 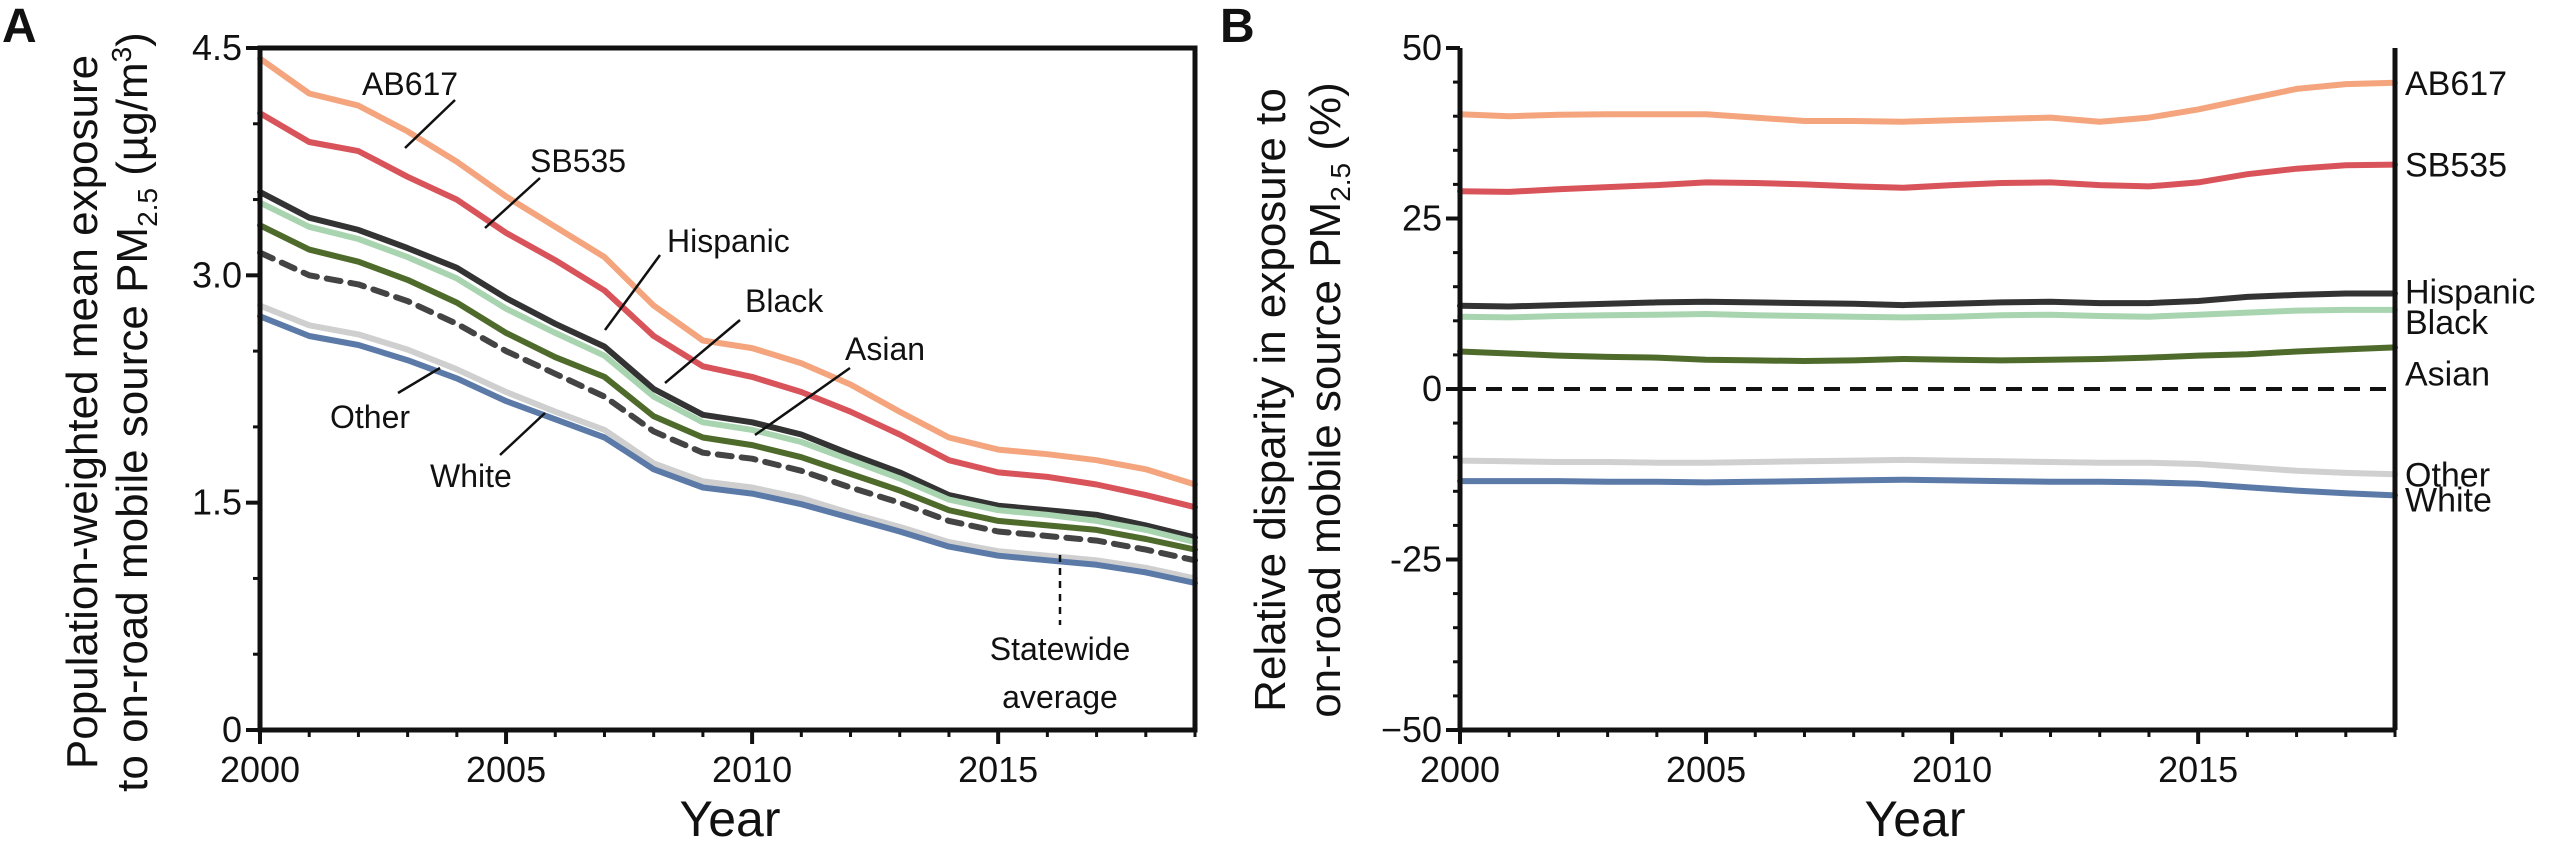 I want to click on panel-a-letter: A, so click(x=19, y=26).